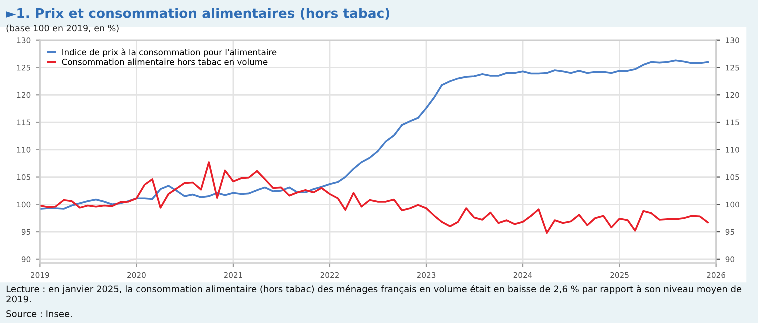  I want to click on source-note: Source : Insee., so click(39, 314).